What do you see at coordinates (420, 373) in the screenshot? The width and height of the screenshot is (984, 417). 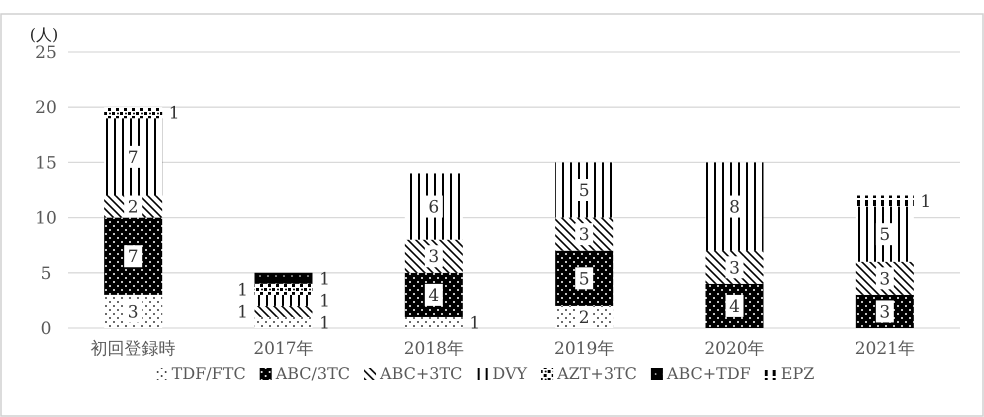 I see `legend-label: ABC+3TC` at bounding box center [420, 373].